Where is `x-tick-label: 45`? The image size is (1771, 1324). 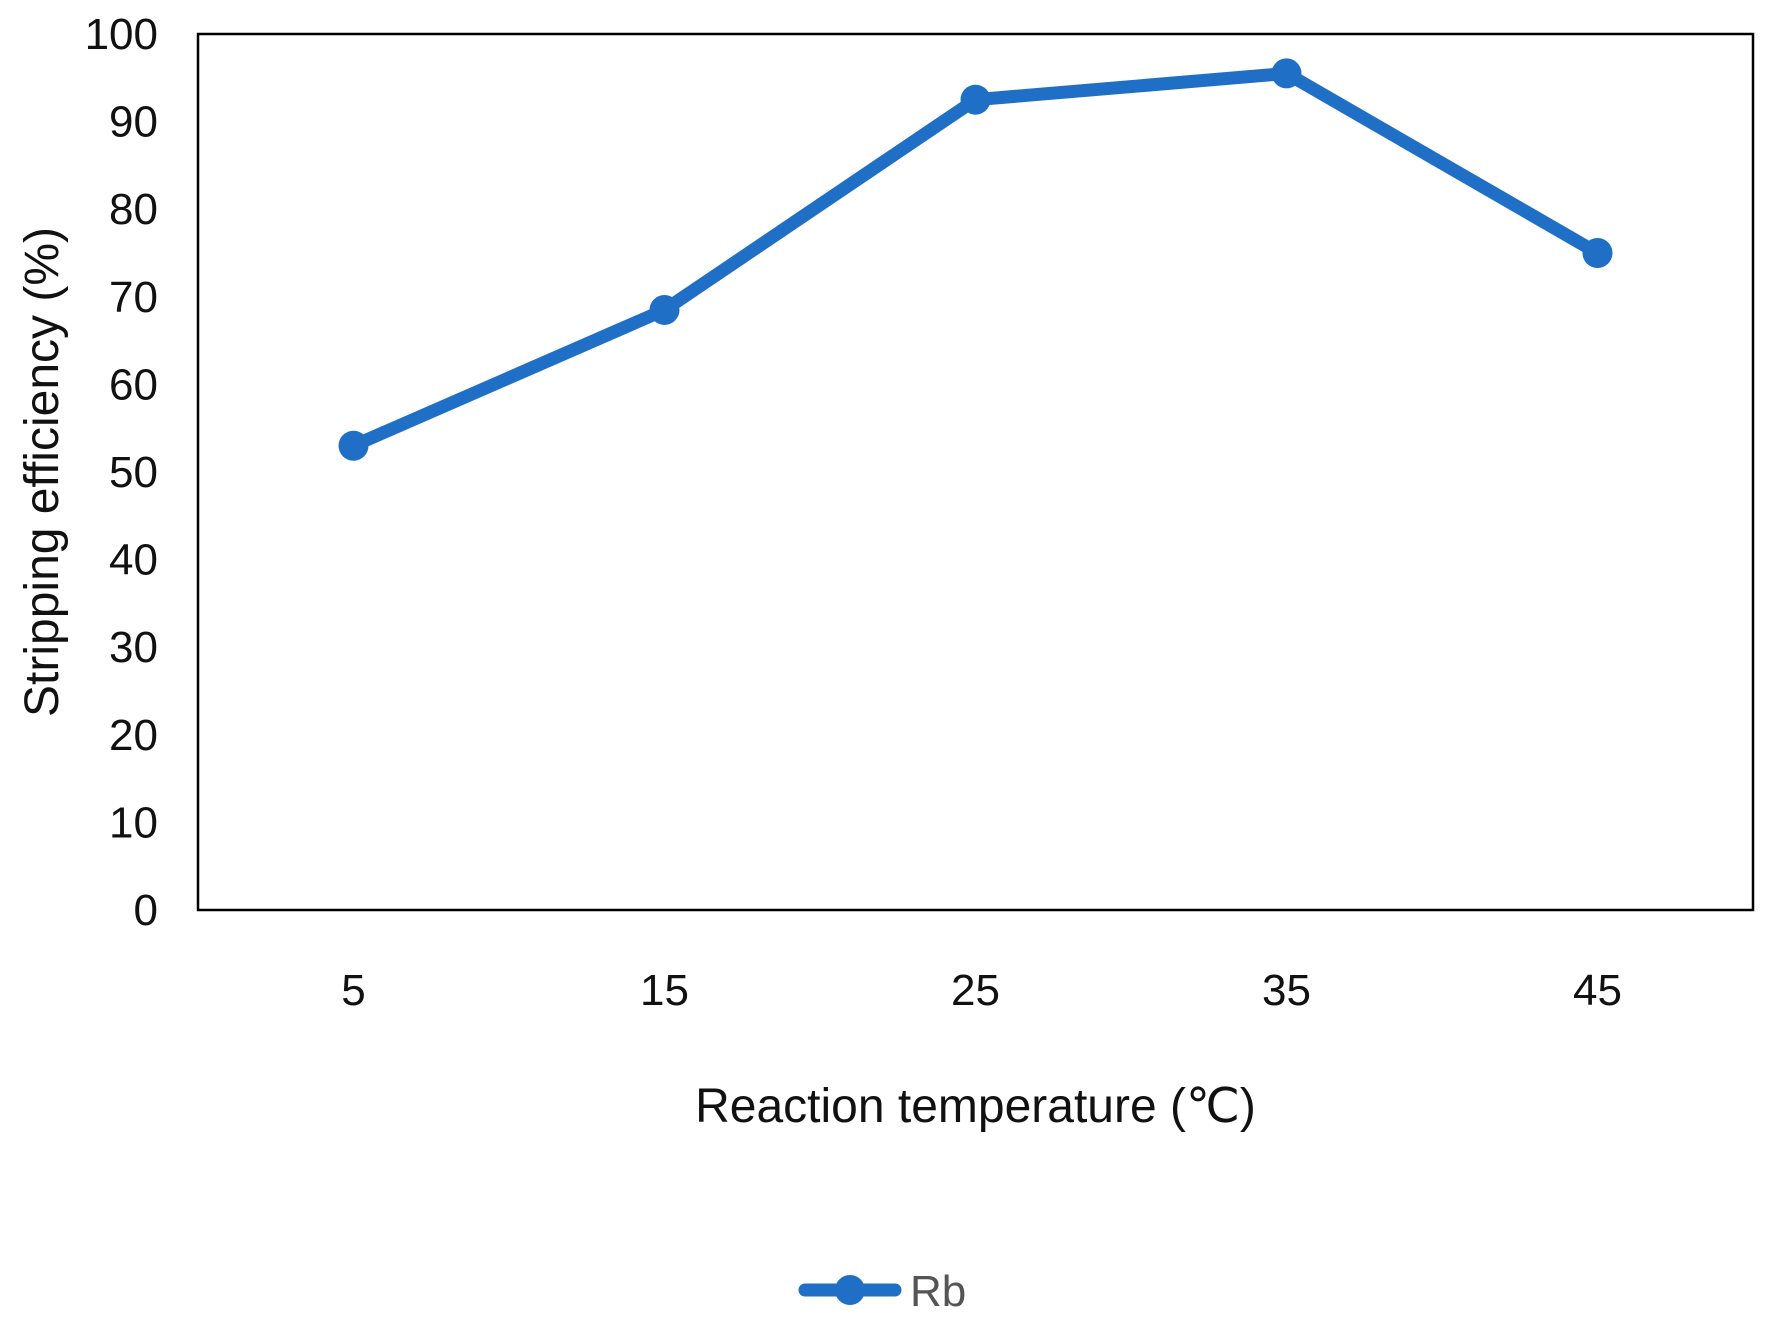 x-tick-label: 45 is located at coordinates (1597, 990).